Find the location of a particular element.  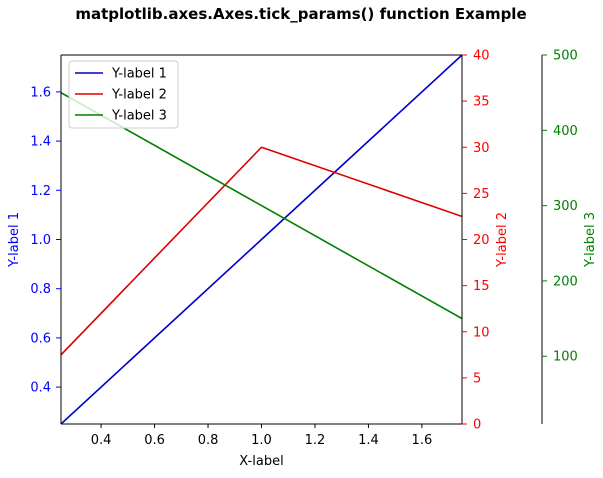

y2-tick-label: 40 is located at coordinates (481, 56).